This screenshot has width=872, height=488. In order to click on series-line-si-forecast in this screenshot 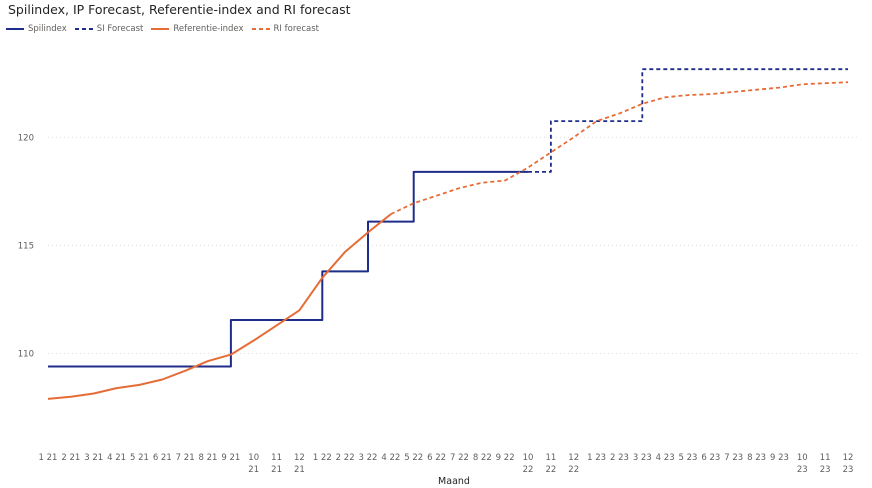, I will do `click(688, 120)`.